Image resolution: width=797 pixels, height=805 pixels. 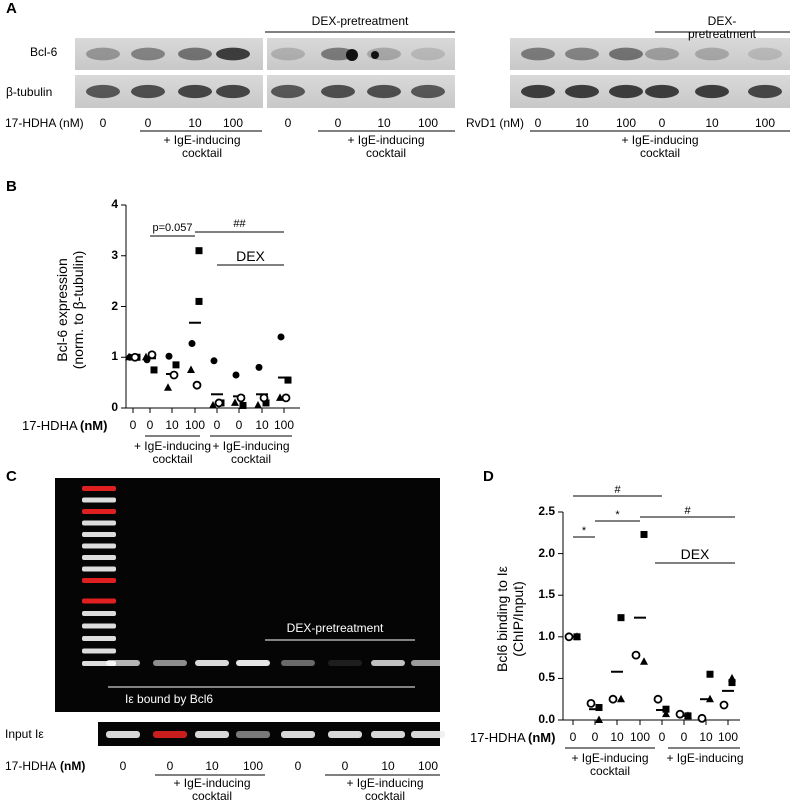 What do you see at coordinates (546, 635) in the screenshot?
I see `y-tick-label: 1.0` at bounding box center [546, 635].